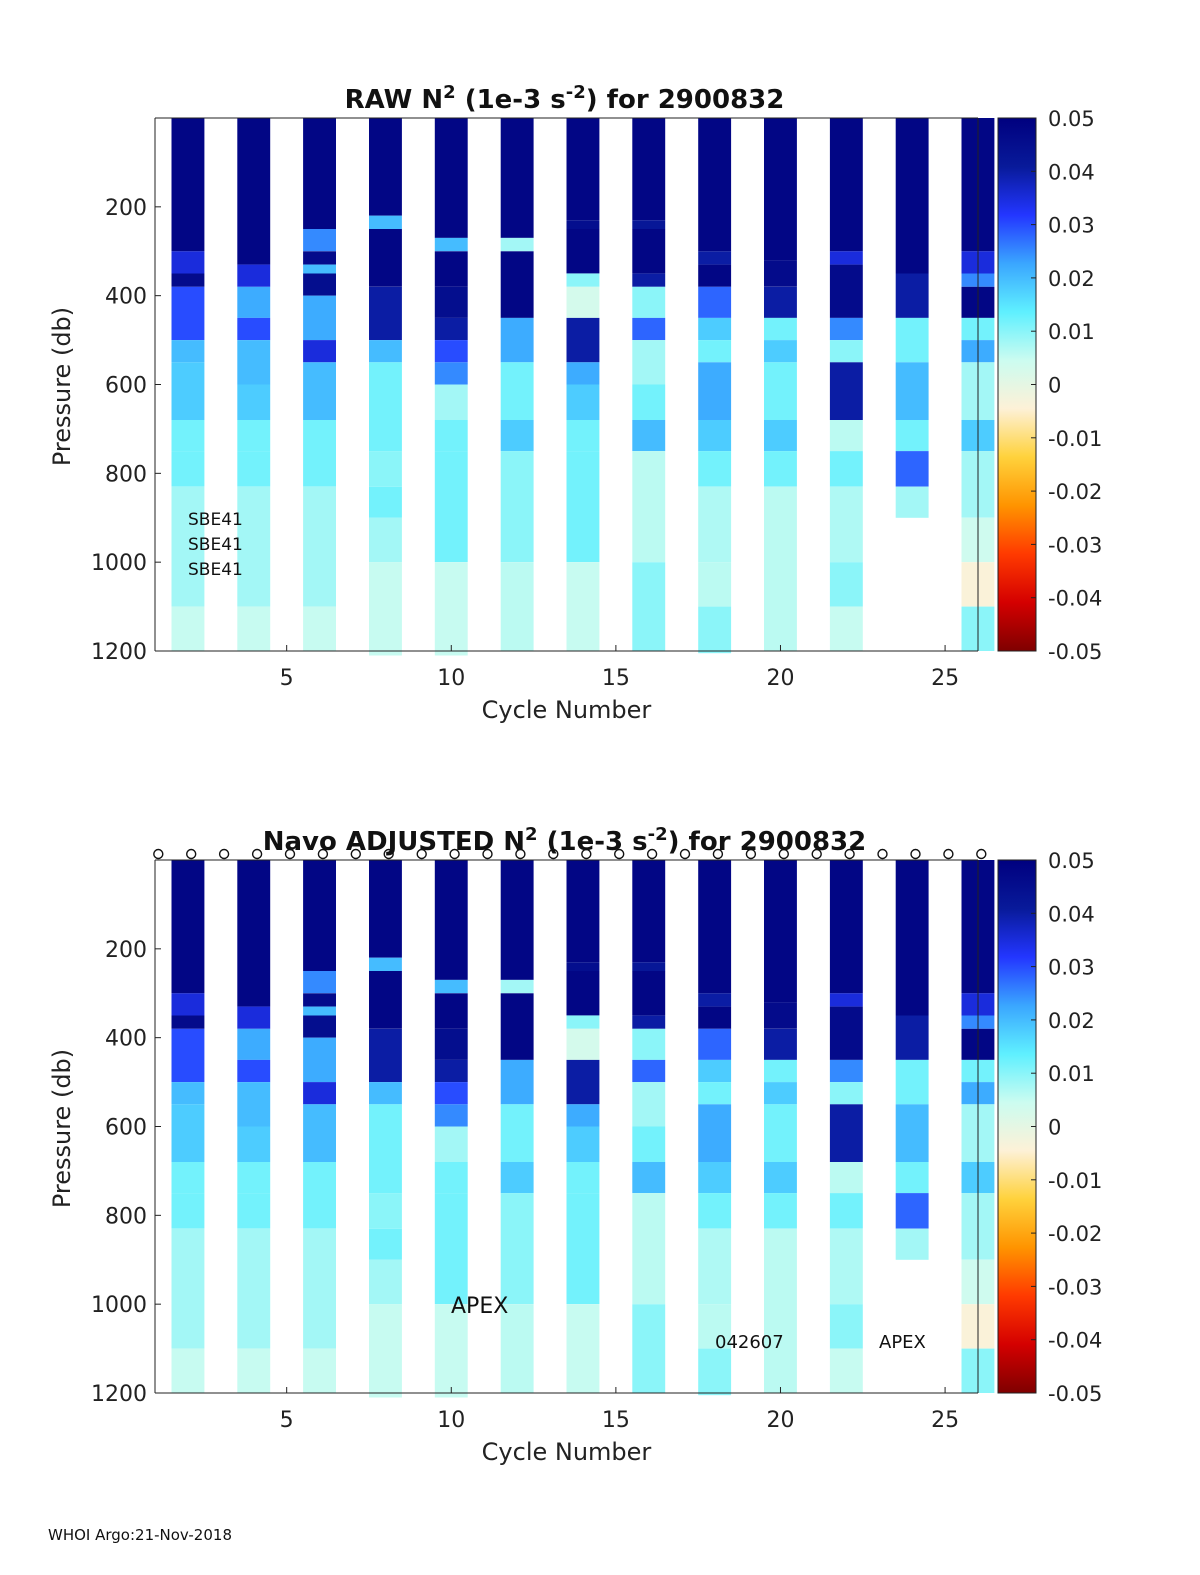 The image size is (1200, 1575). Describe the element at coordinates (1071, 172) in the screenshot. I see `colorbar-tick-label: 0.04` at that location.